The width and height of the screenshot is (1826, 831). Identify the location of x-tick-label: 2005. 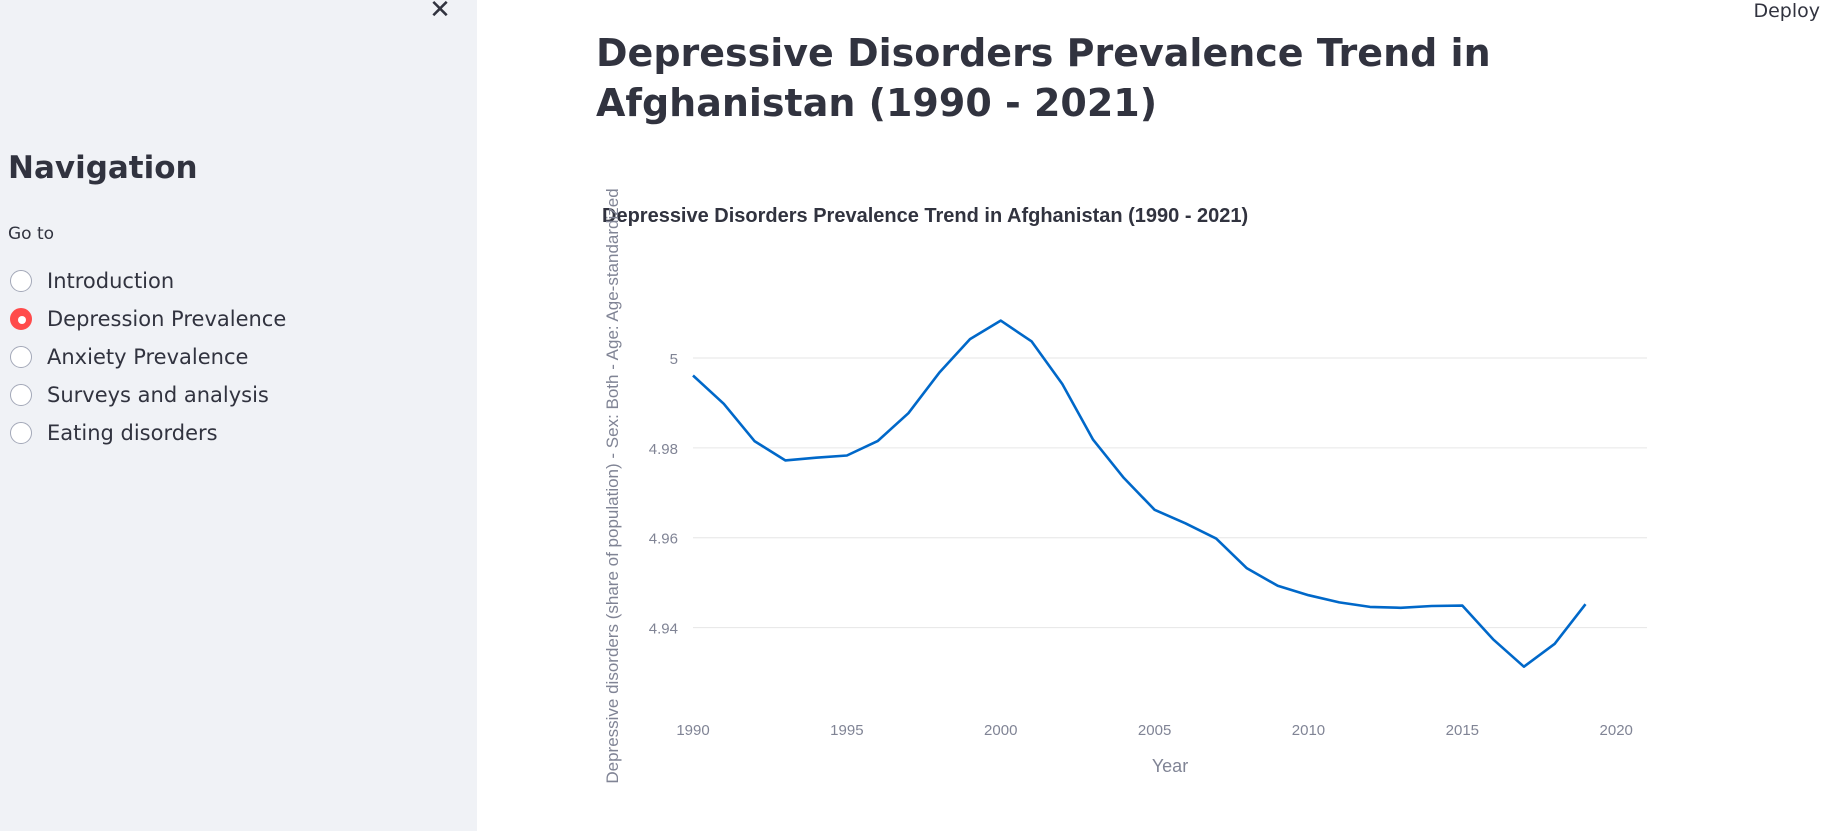
(1154, 730).